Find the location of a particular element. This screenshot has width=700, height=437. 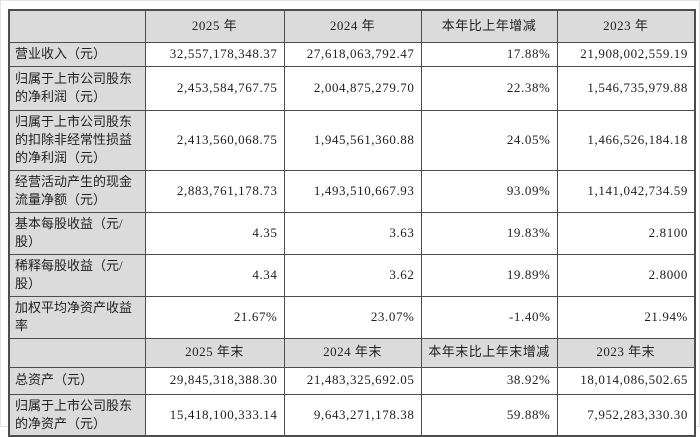

header-2024: 2024 年 is located at coordinates (352, 26).